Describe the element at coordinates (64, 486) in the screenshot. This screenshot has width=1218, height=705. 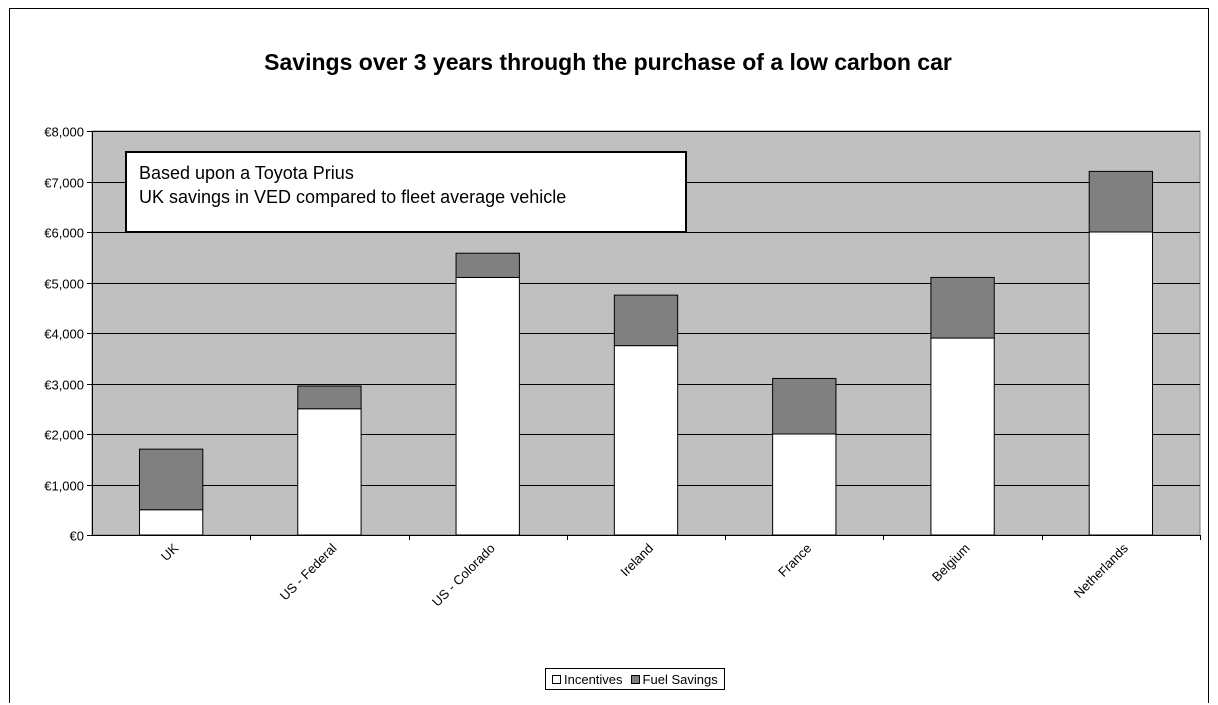
I see `y-tick-label: €1,000` at that location.